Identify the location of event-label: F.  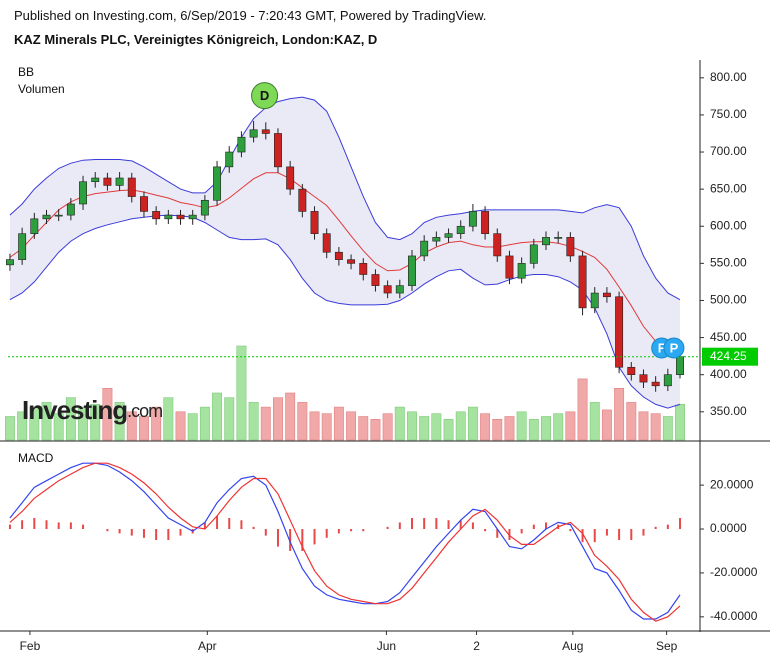
(662, 347).